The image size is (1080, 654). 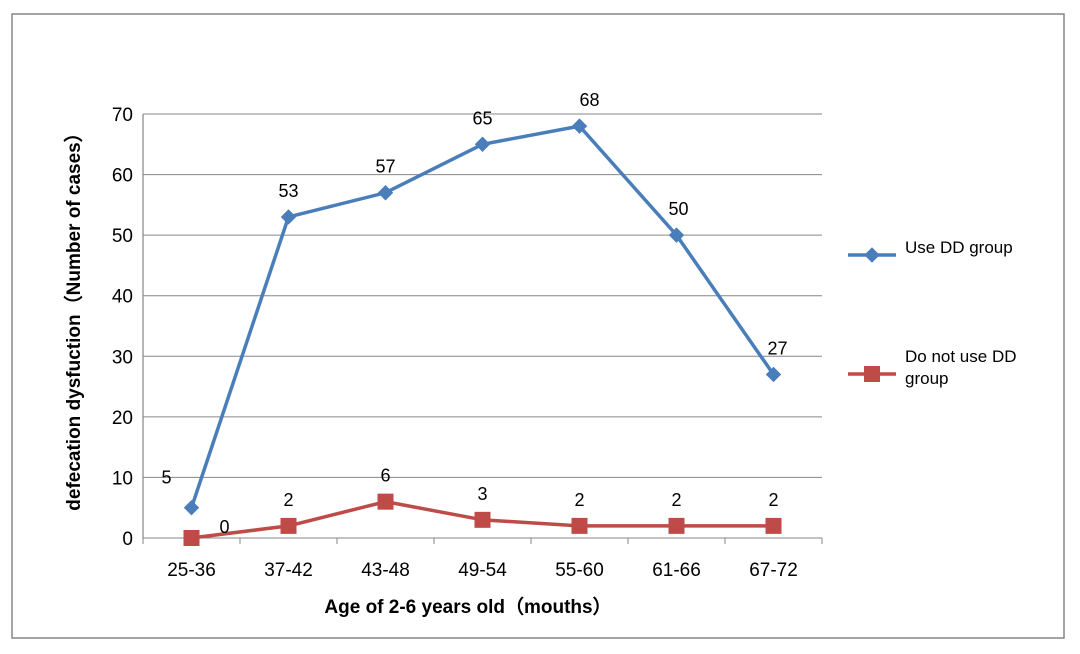 What do you see at coordinates (122, 327) in the screenshot?
I see `y-axis-ticks: 0 10 20 30 40 50 60 70` at bounding box center [122, 327].